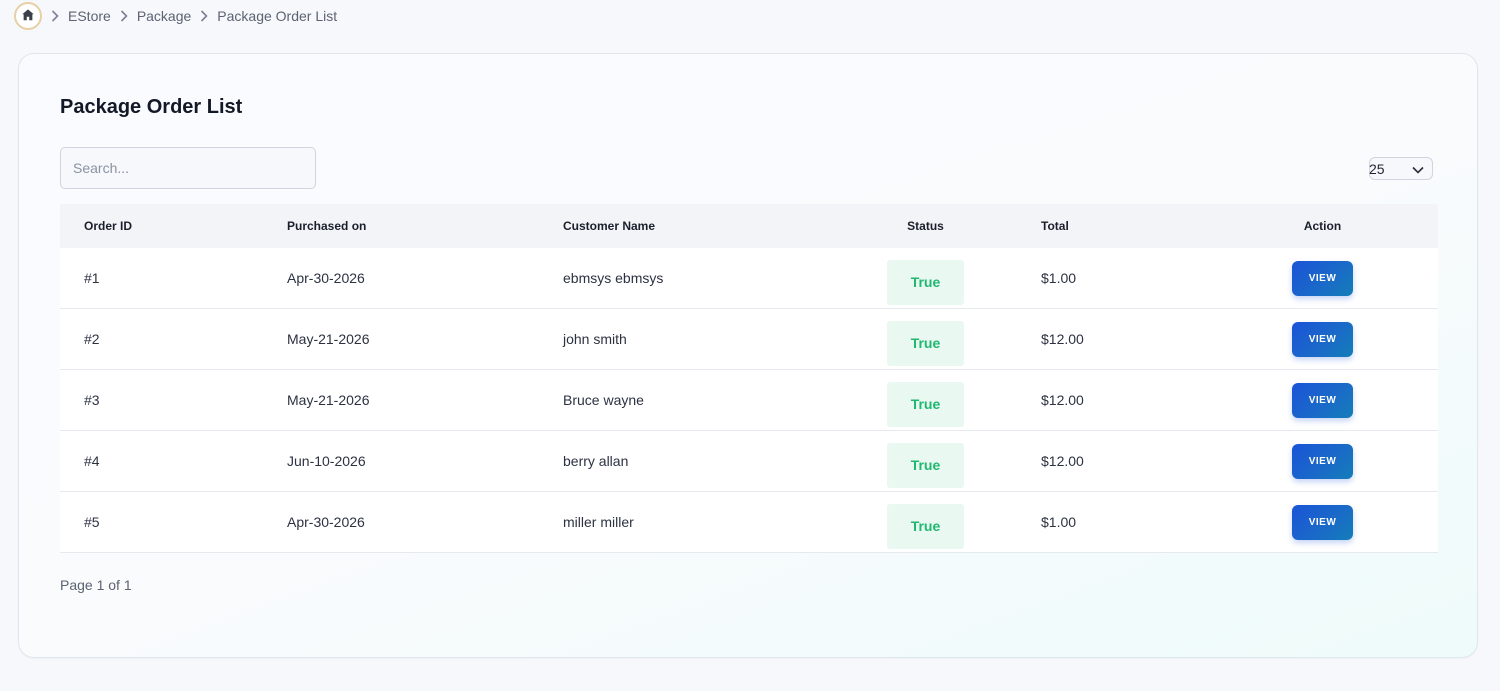 This screenshot has width=1500, height=691. I want to click on order-id-cell: #1, so click(92, 278).